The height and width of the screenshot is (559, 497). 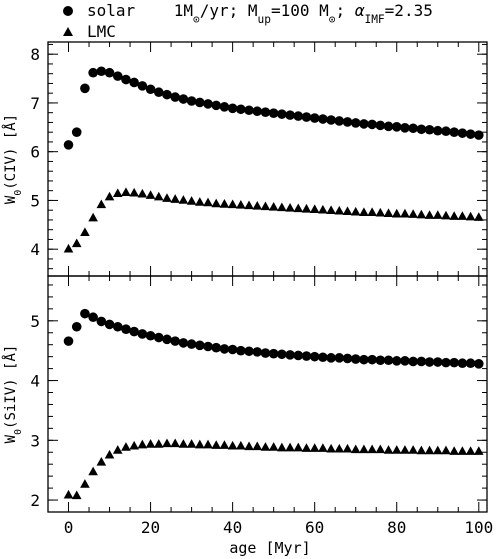 I want to click on y-axis-label: W0(CIV) [Å], so click(x=13, y=159).